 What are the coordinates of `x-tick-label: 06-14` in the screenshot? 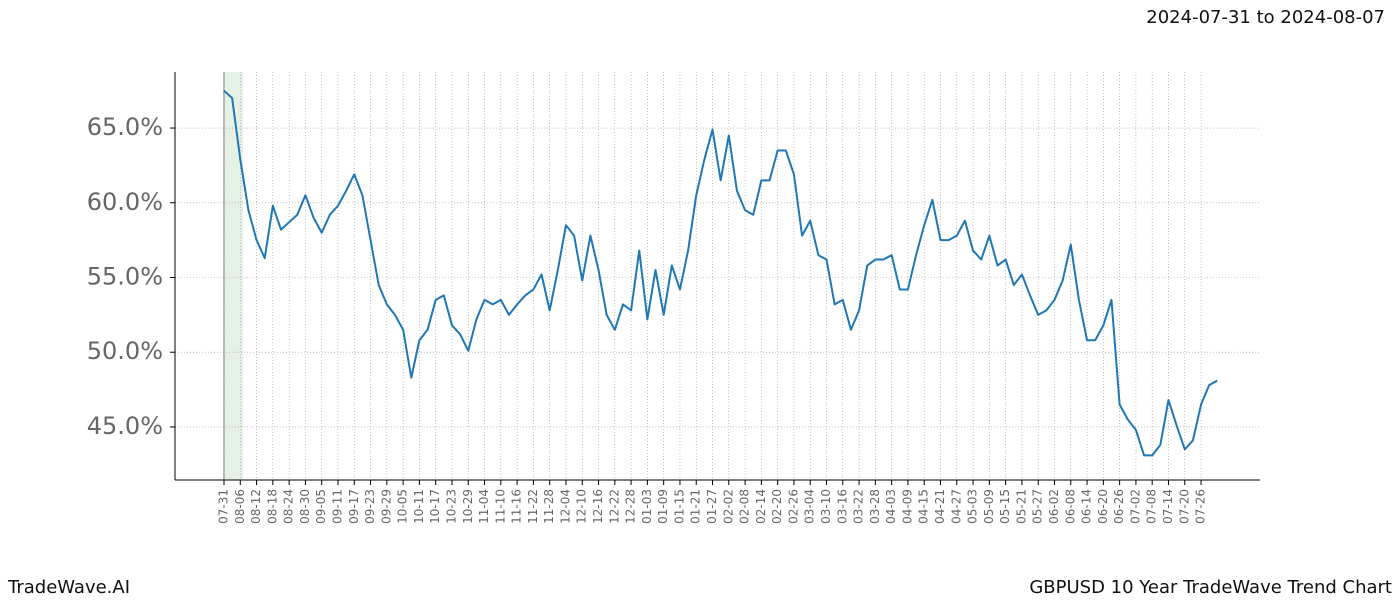 It's located at (1087, 506).